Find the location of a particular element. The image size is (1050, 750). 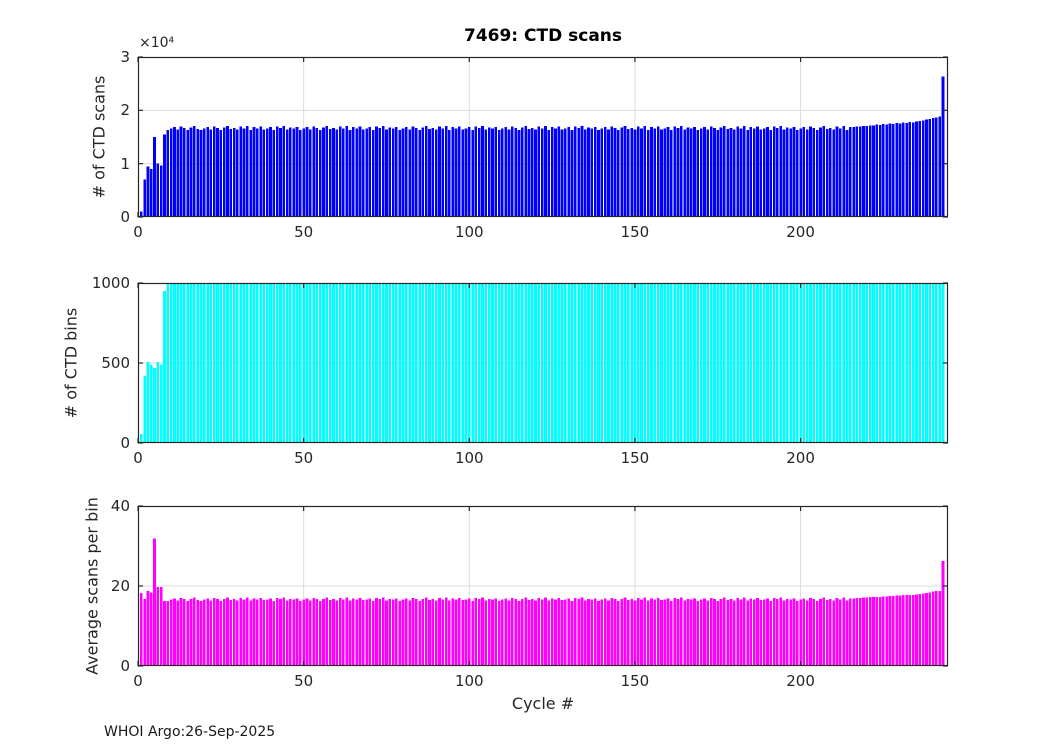

y-tick-label: 0 is located at coordinates (125, 217).